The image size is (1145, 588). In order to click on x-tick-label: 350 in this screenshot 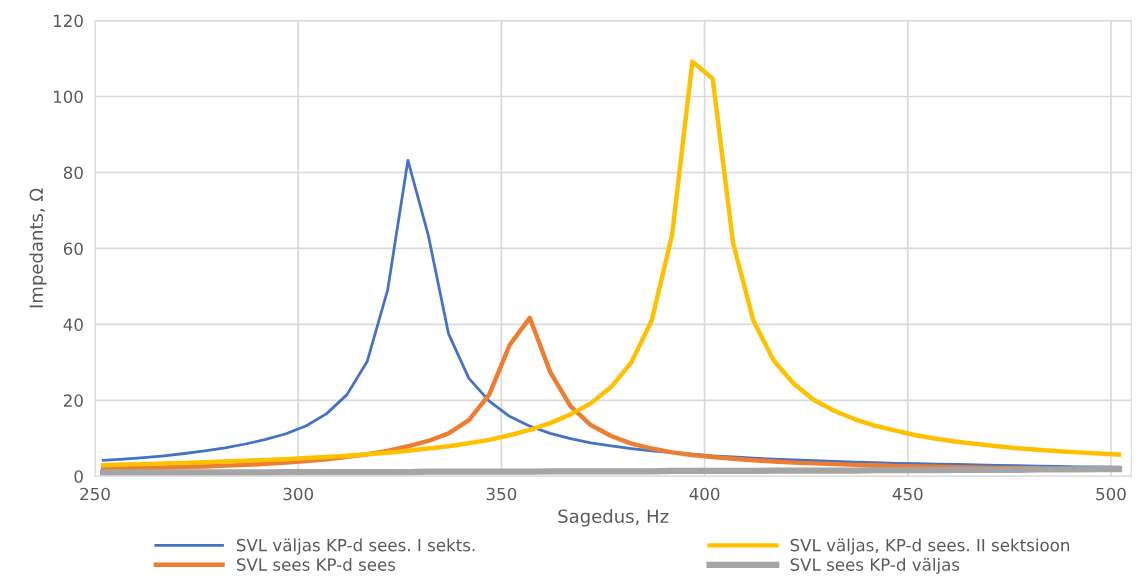, I will do `click(501, 494)`.